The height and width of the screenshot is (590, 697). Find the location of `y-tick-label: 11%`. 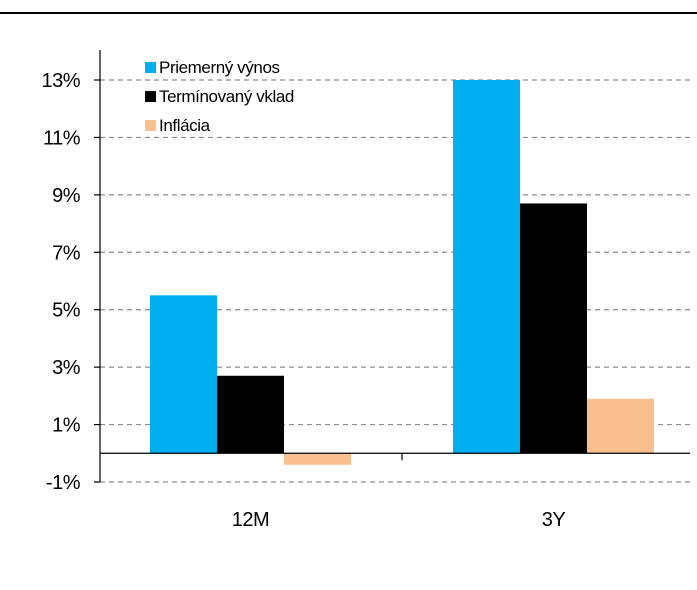

y-tick-label: 11% is located at coordinates (62, 138).